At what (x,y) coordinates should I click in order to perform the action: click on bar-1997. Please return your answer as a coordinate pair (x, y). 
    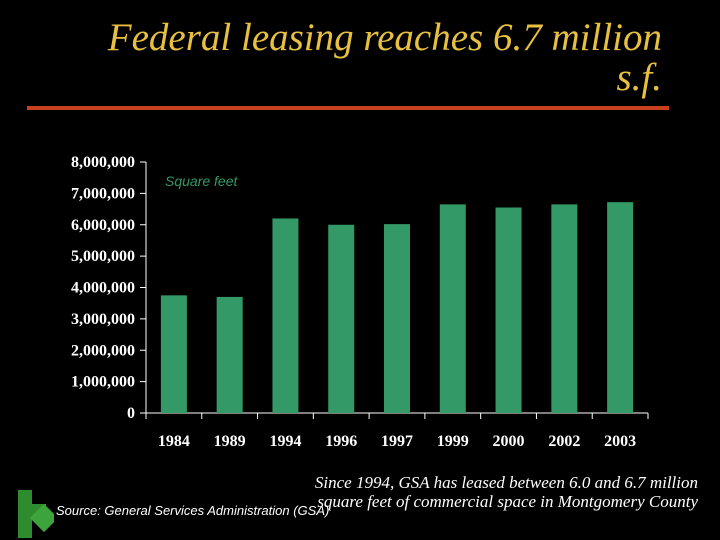
    Looking at the image, I should click on (397, 318).